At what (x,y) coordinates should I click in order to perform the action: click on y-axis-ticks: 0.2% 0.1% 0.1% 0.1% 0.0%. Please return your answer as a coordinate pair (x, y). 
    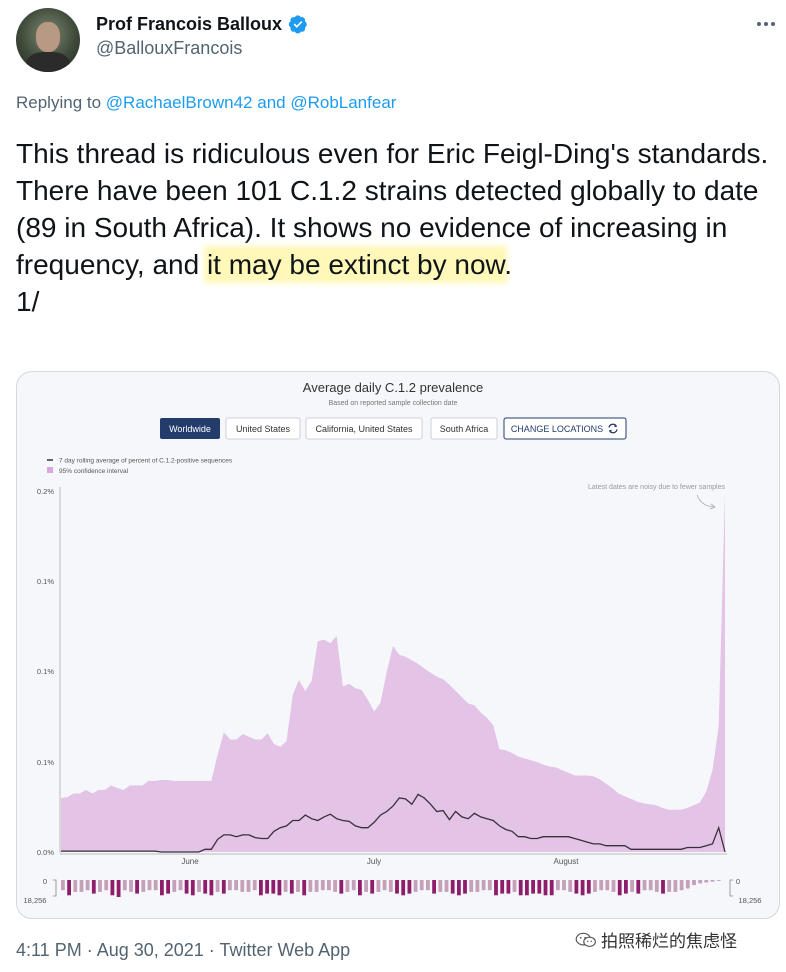
    Looking at the image, I should click on (45, 672).